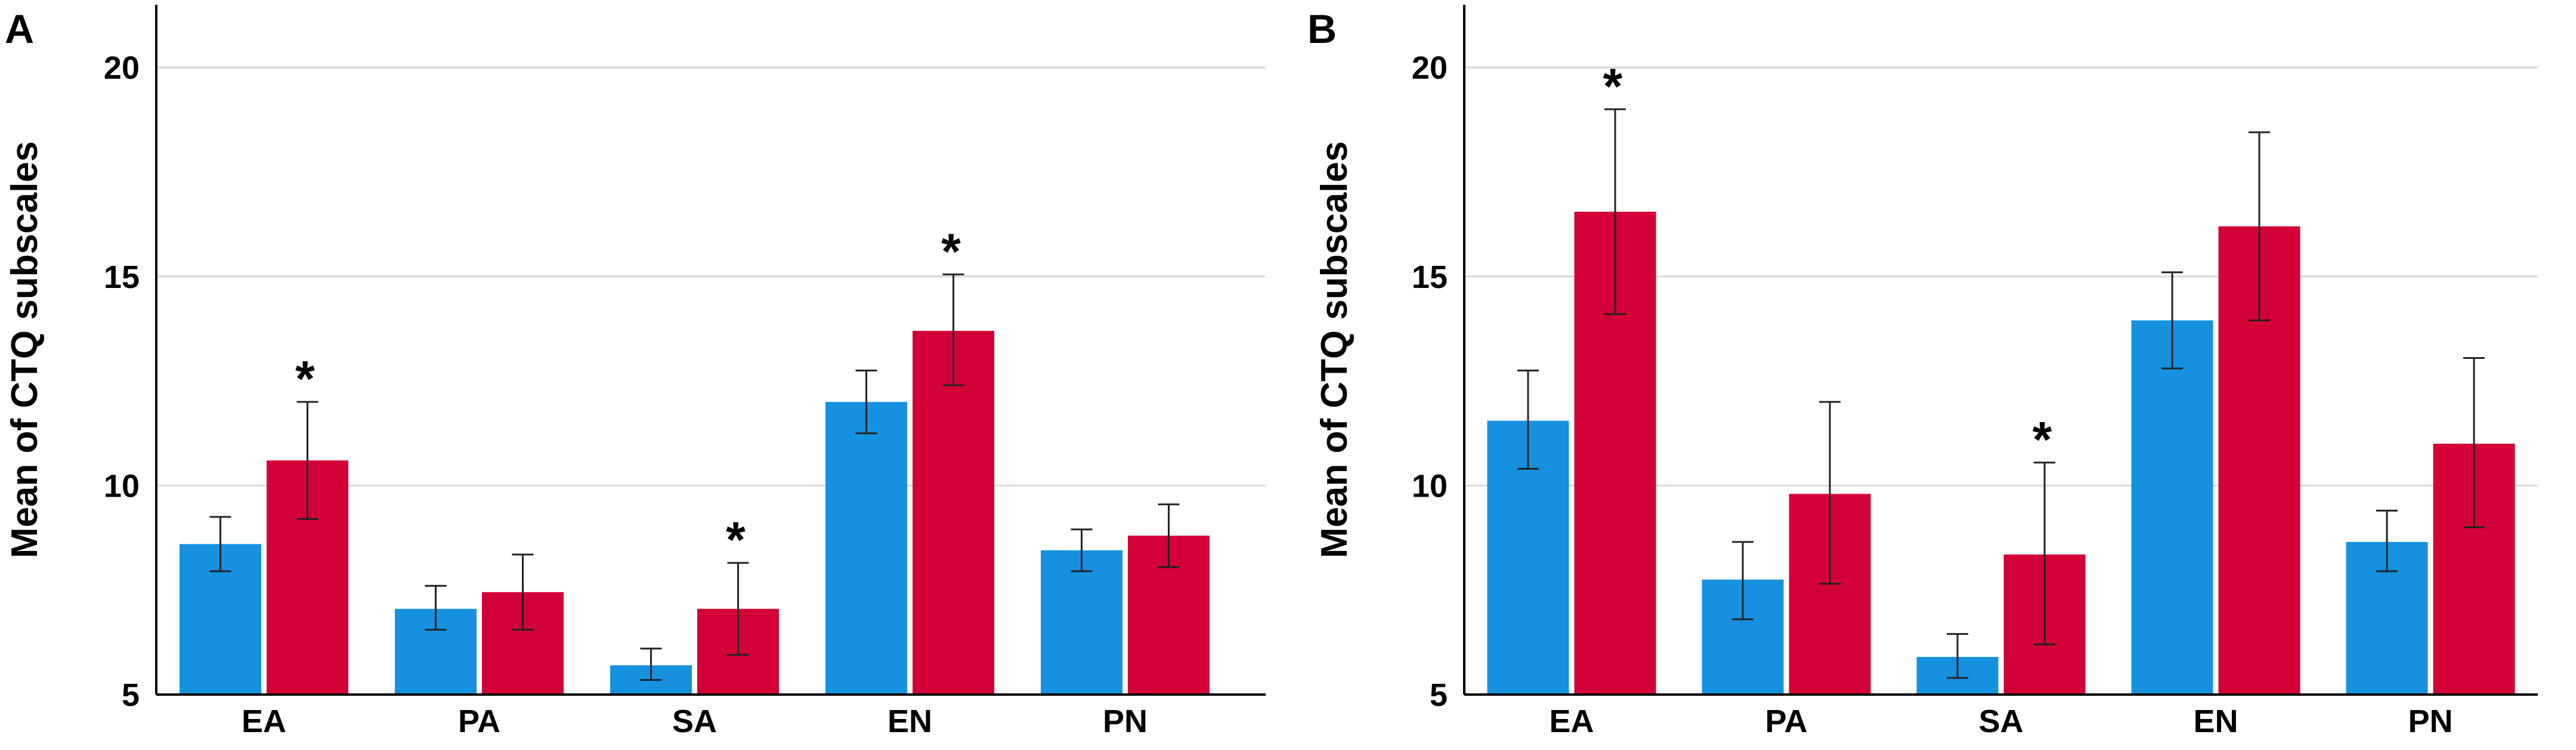 The height and width of the screenshot is (750, 2576). I want to click on panel-label: A, so click(19, 29).